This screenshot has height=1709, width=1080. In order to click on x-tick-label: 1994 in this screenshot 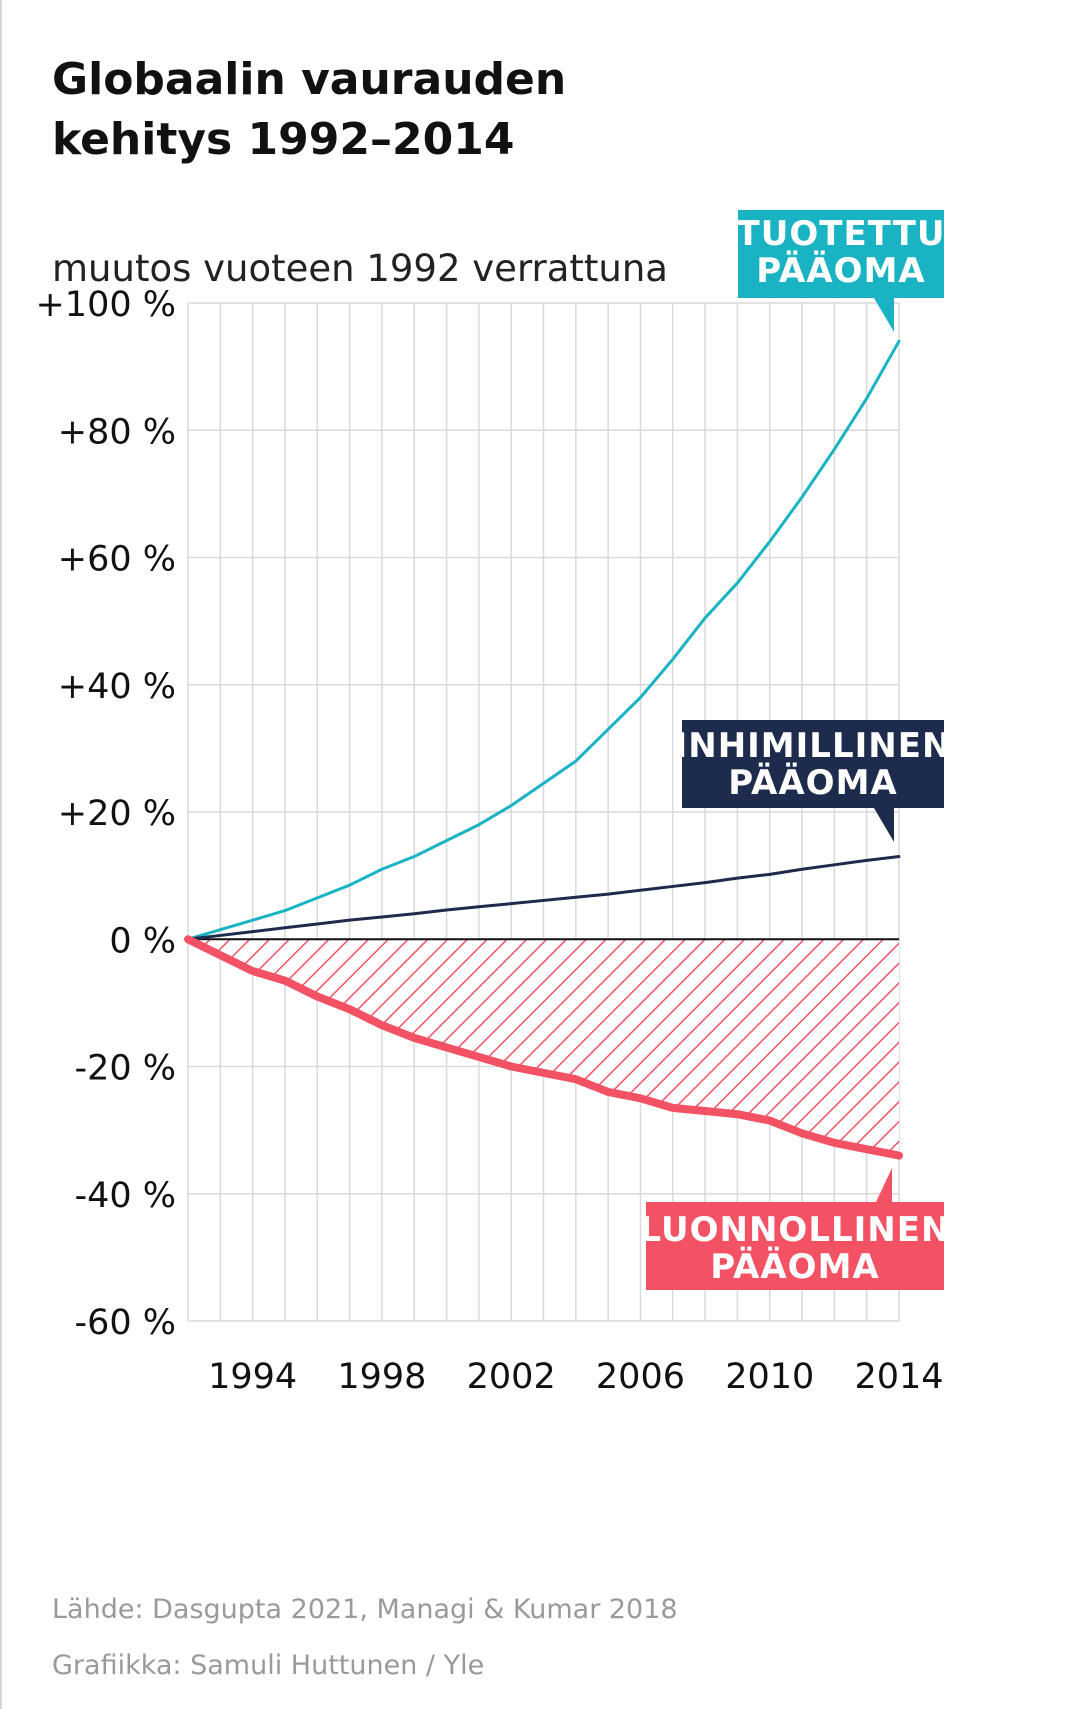, I will do `click(252, 1377)`.